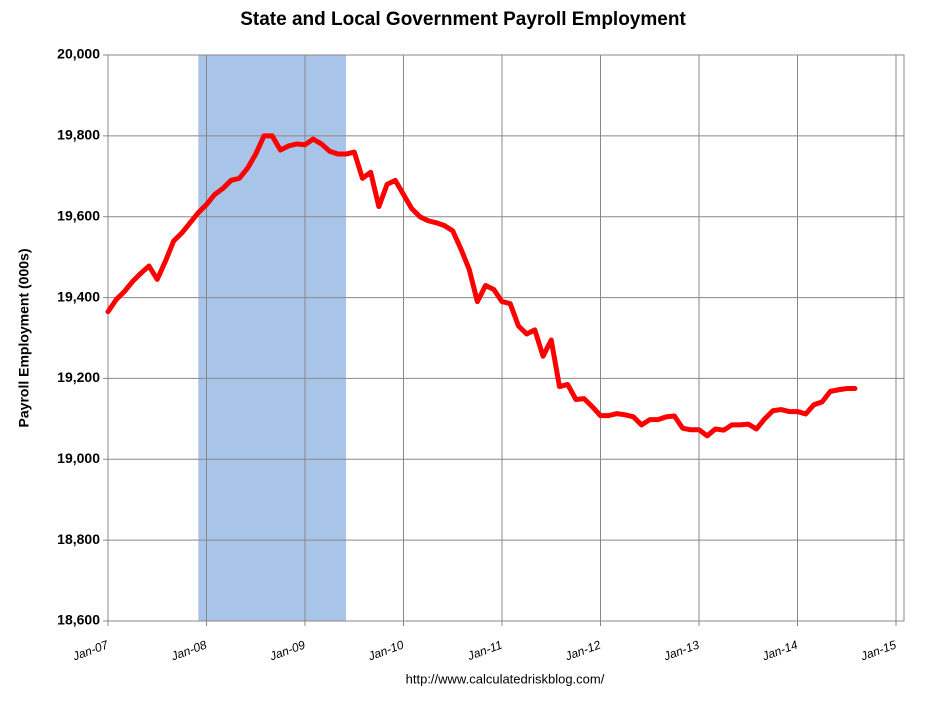 The height and width of the screenshot is (701, 926). What do you see at coordinates (287, 651) in the screenshot?
I see `x-tick-label: Jan-09` at bounding box center [287, 651].